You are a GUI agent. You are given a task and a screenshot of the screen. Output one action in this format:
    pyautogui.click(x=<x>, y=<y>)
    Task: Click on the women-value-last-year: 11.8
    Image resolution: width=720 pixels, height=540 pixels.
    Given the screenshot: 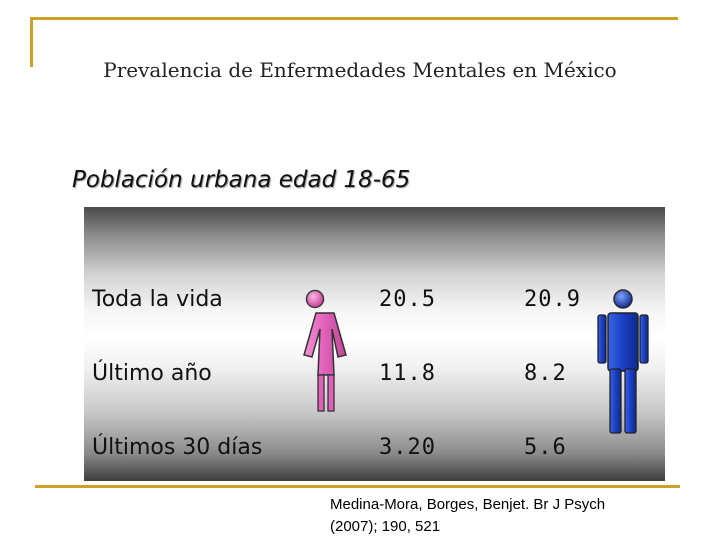 What is the action you would take?
    pyautogui.click(x=407, y=373)
    